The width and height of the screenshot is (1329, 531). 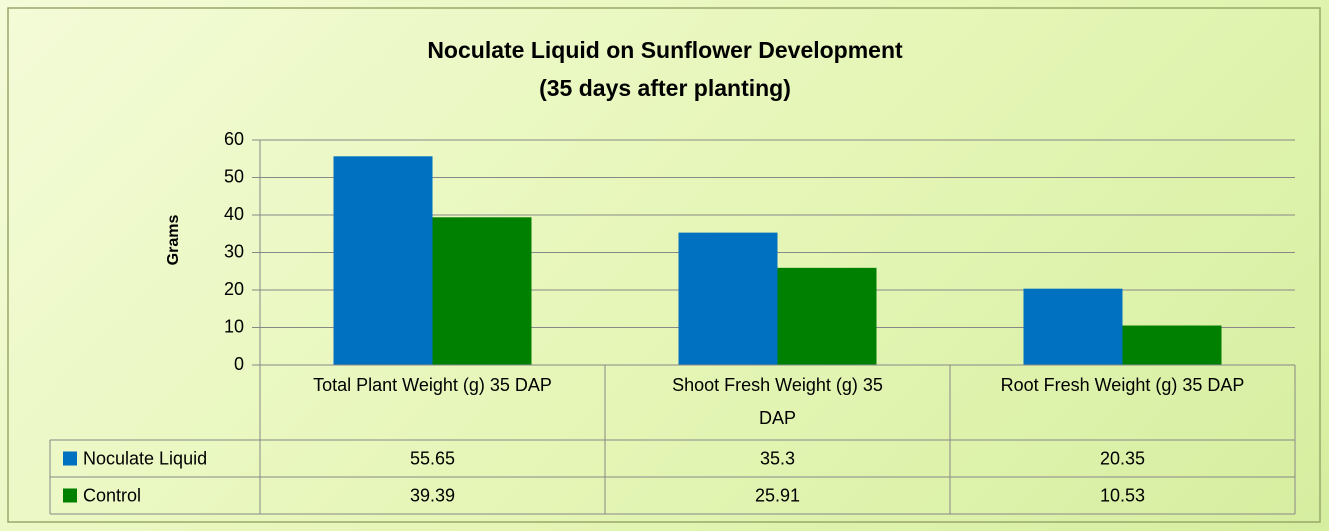 I want to click on table-value: 35.3, so click(x=777, y=458).